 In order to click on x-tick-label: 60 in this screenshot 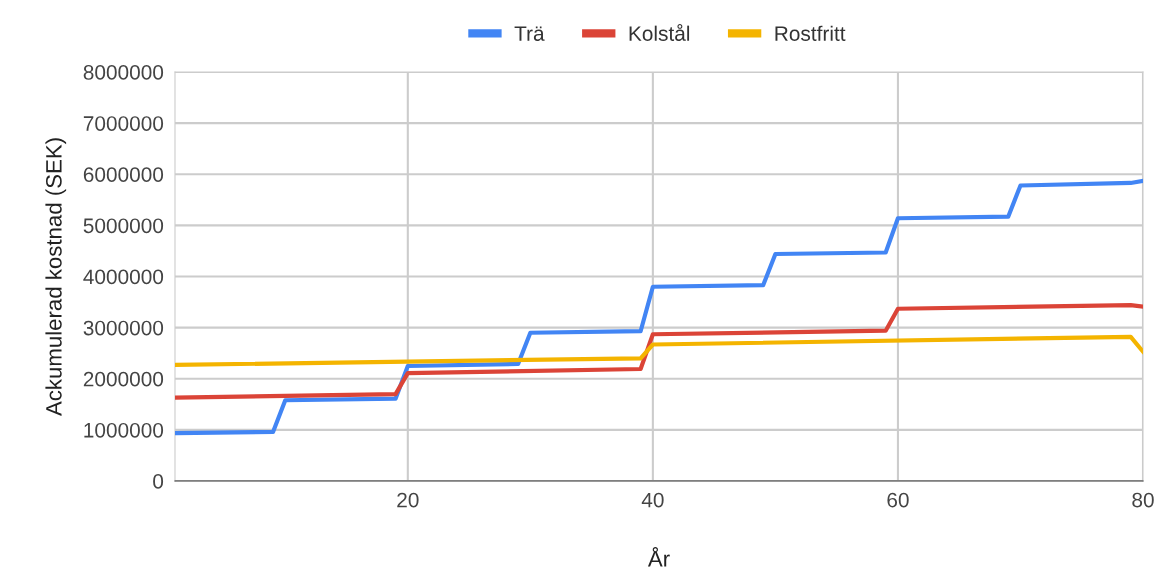, I will do `click(898, 500)`.